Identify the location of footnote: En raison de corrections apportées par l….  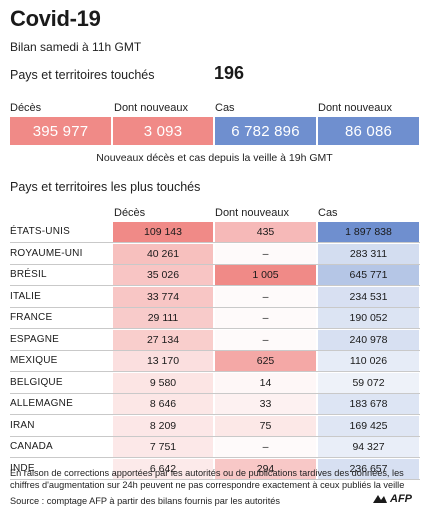
(207, 479).